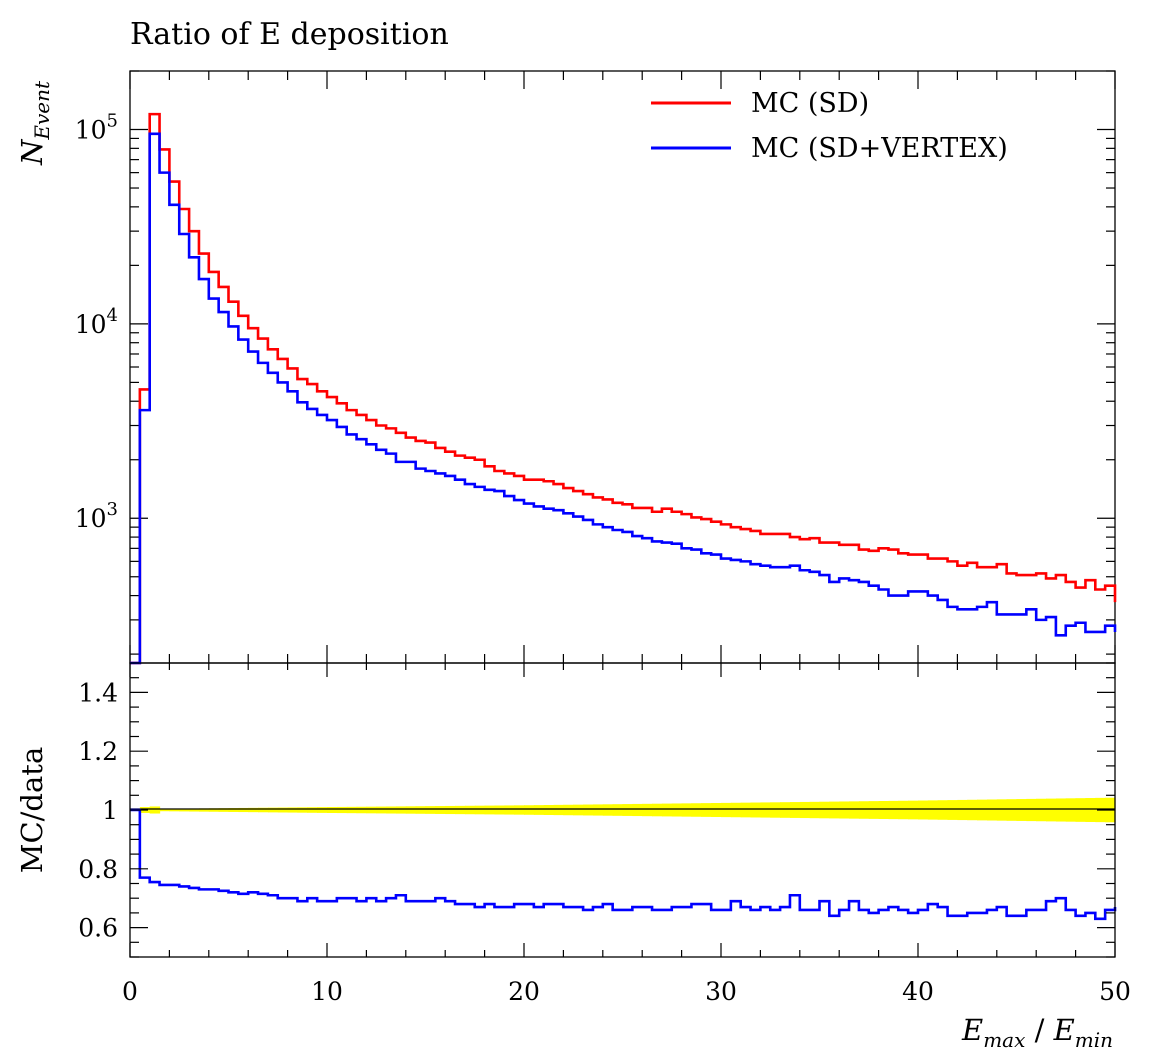 The image size is (1153, 1056). Describe the element at coordinates (524, 991) in the screenshot. I see `x-tick-label: 20` at that location.